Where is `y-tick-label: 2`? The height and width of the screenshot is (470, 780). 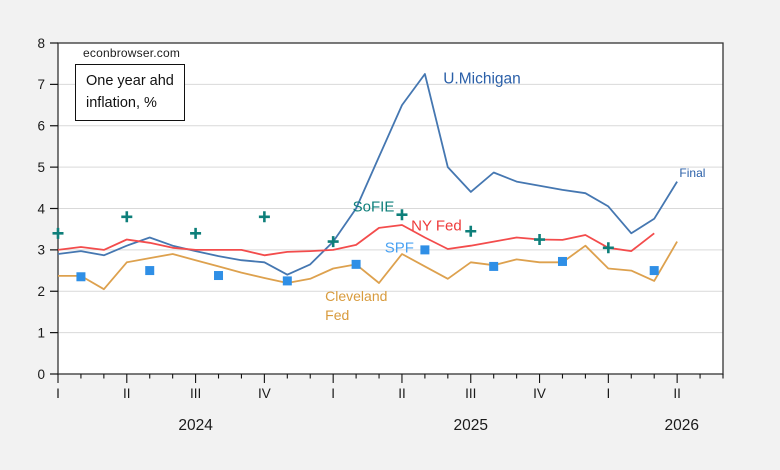 y-tick-label: 2 is located at coordinates (41, 291).